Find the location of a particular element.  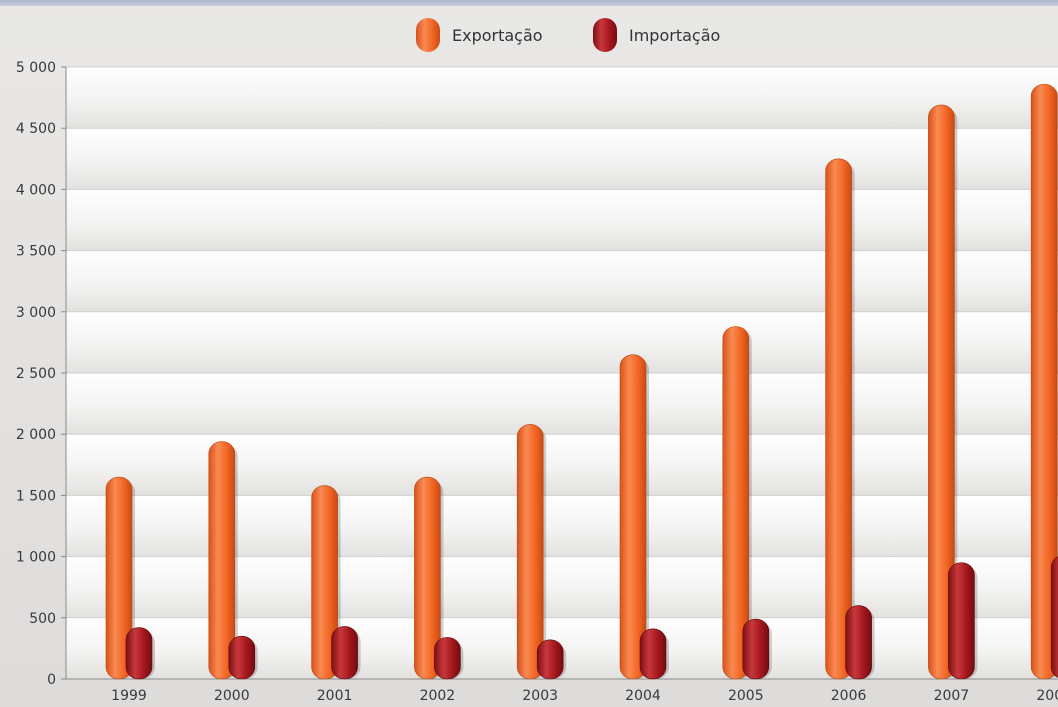

x-axis: 1999 2000 2001 2002 2003 2004 2005 2006 2007 2008 is located at coordinates (584, 696).